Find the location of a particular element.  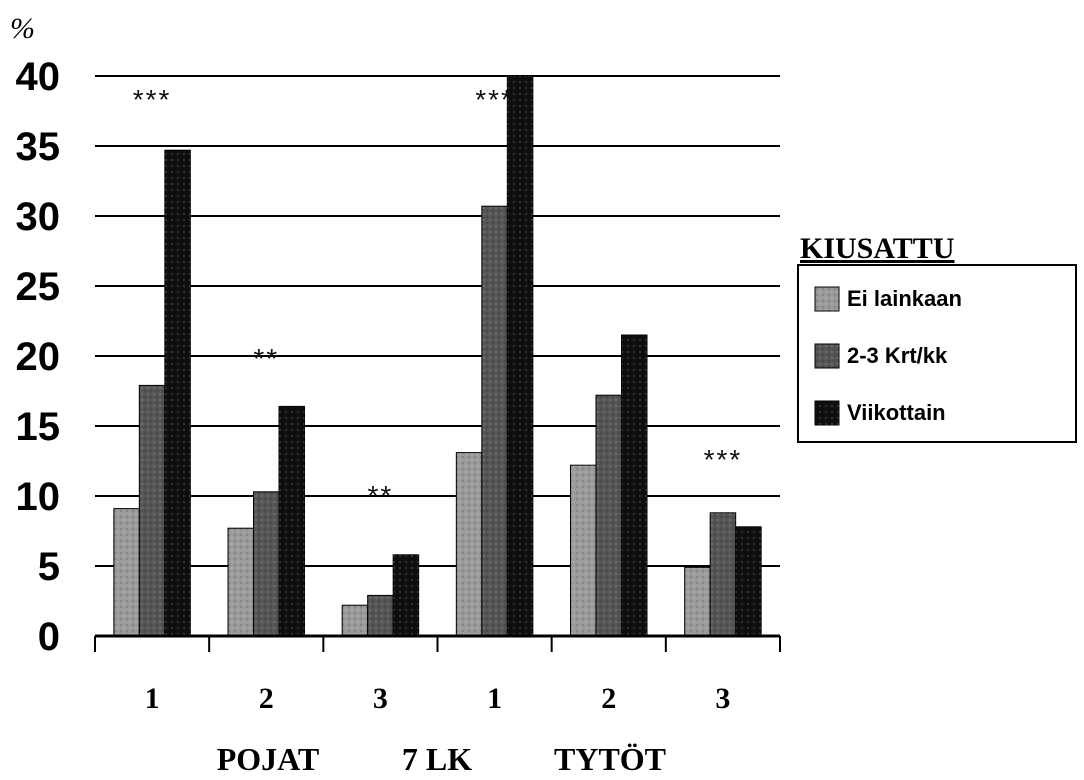

y-tick-label: 0 is located at coordinates (49, 637).